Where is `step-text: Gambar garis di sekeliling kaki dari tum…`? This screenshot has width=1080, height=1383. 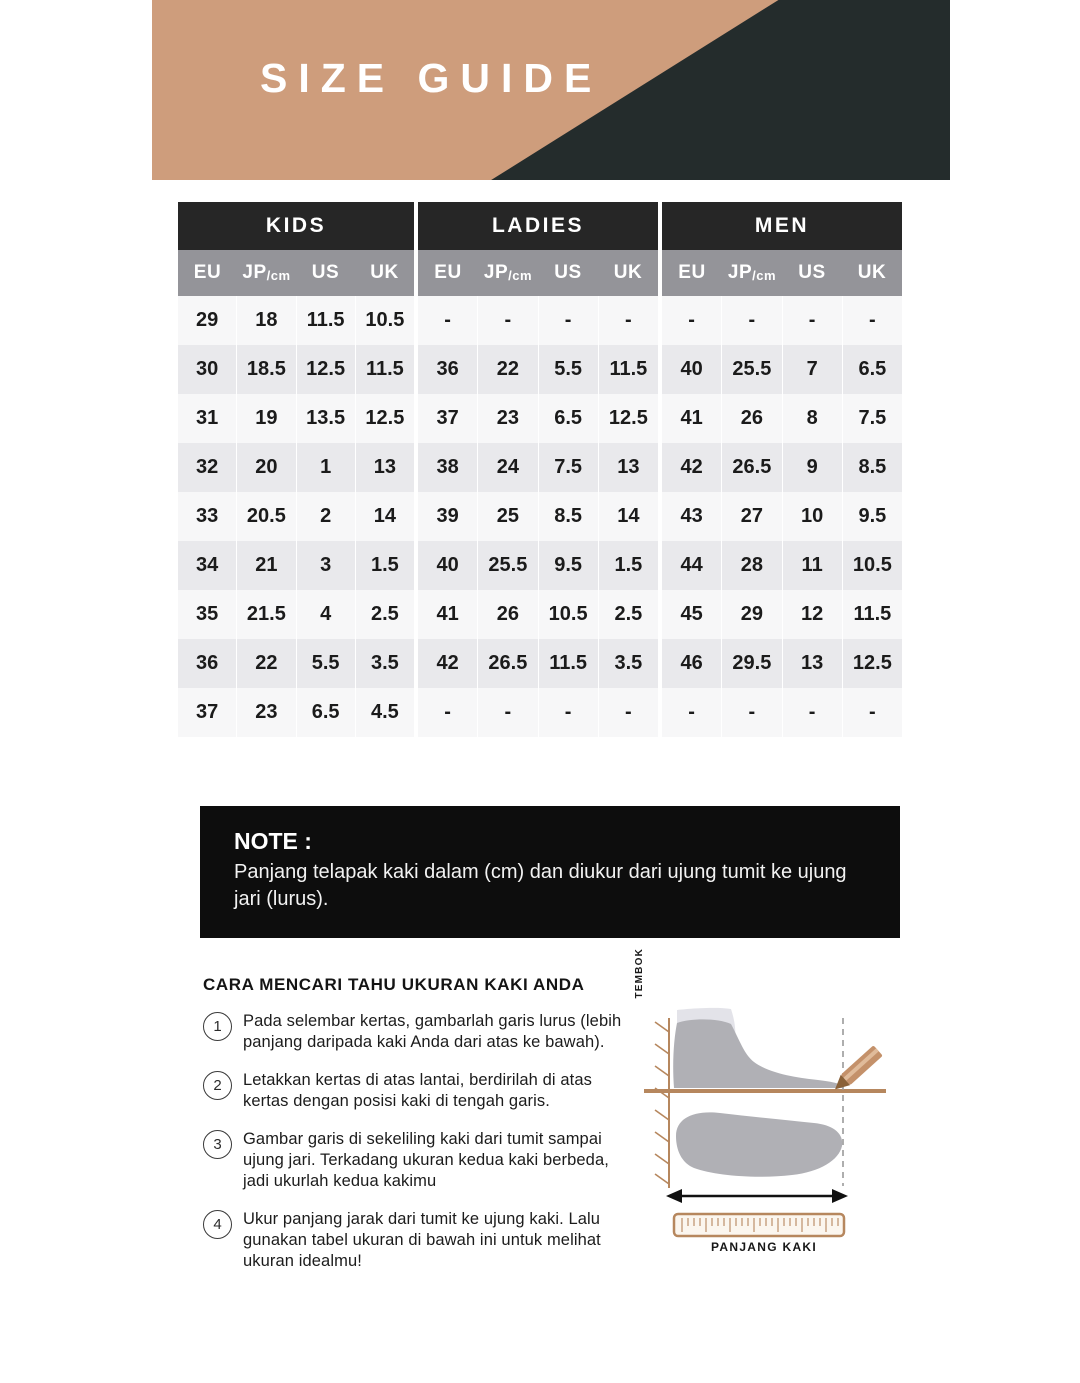
step-text: Gambar garis di sekeliling kaki dari tum… is located at coordinates (426, 1159).